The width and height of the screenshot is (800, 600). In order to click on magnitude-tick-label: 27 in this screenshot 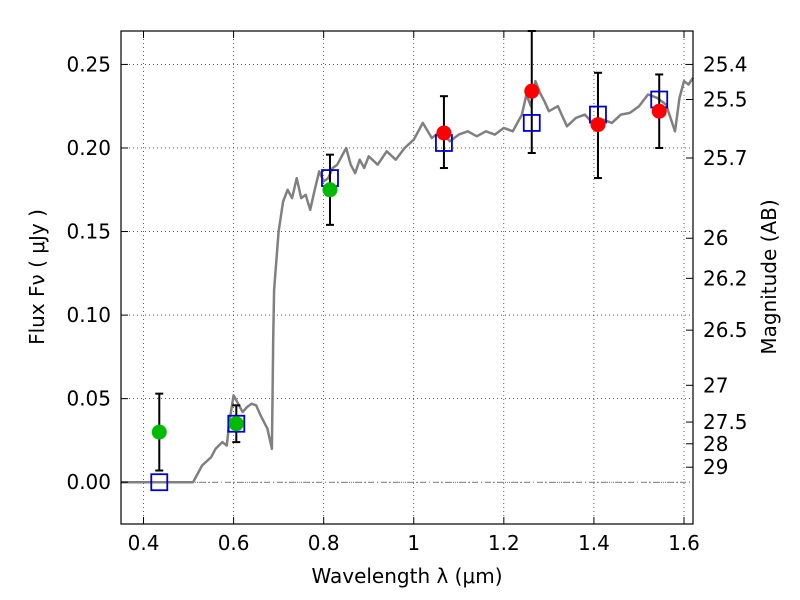, I will do `click(715, 385)`.